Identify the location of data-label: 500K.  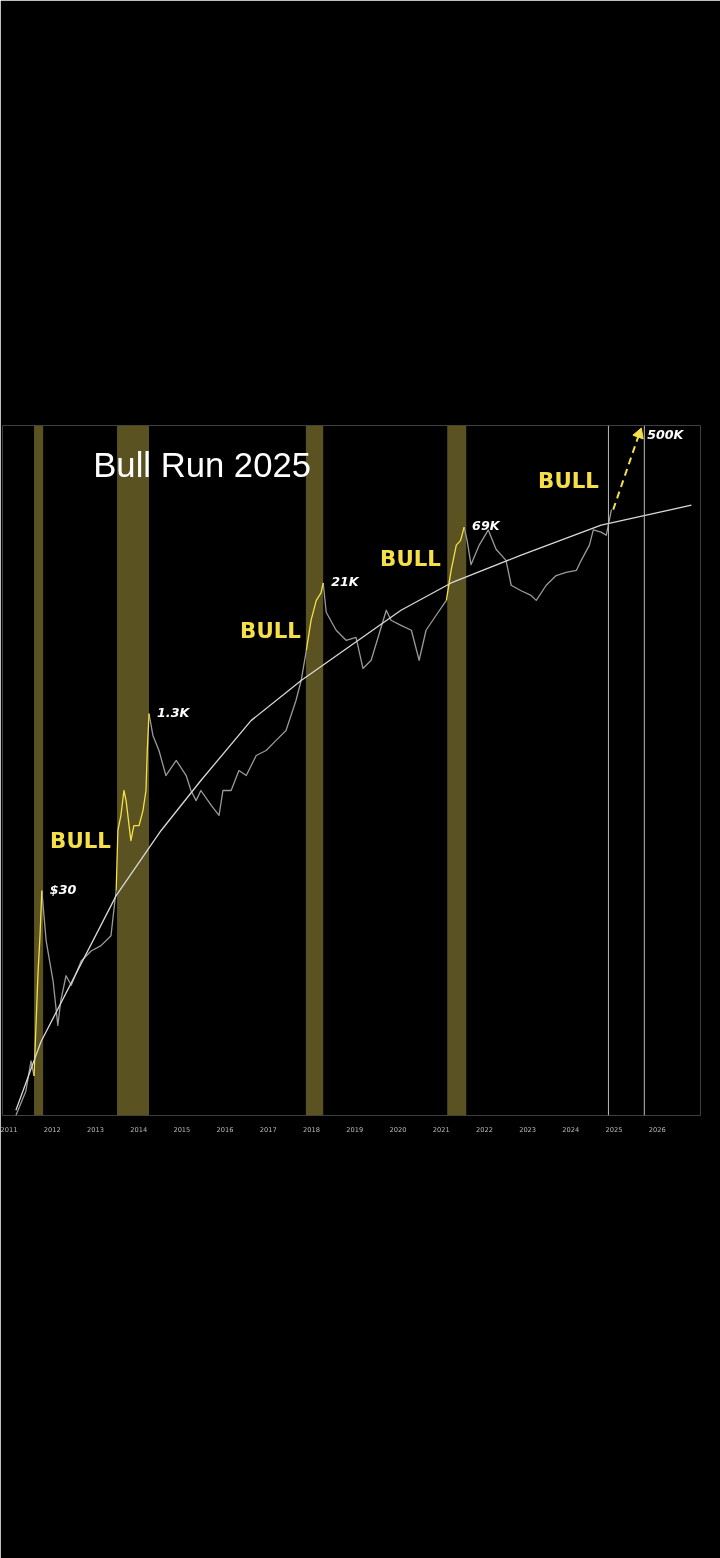
(666, 435).